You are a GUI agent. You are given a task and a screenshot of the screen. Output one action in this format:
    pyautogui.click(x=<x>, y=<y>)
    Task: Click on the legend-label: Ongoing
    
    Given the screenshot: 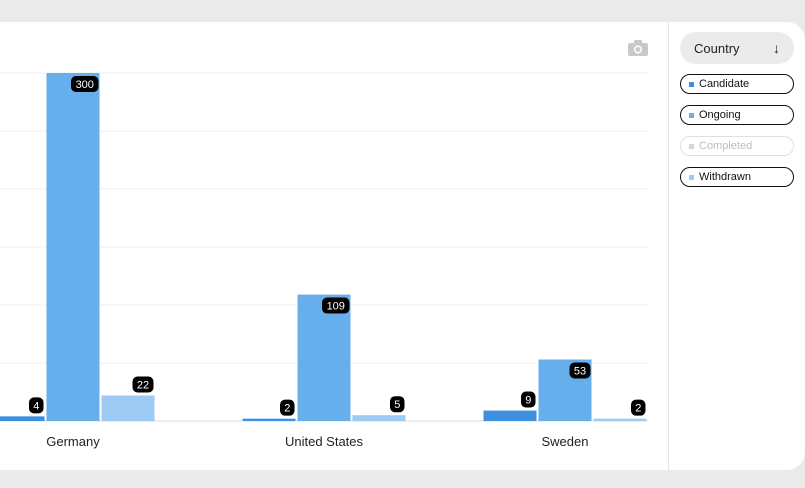 What is the action you would take?
    pyautogui.click(x=720, y=115)
    